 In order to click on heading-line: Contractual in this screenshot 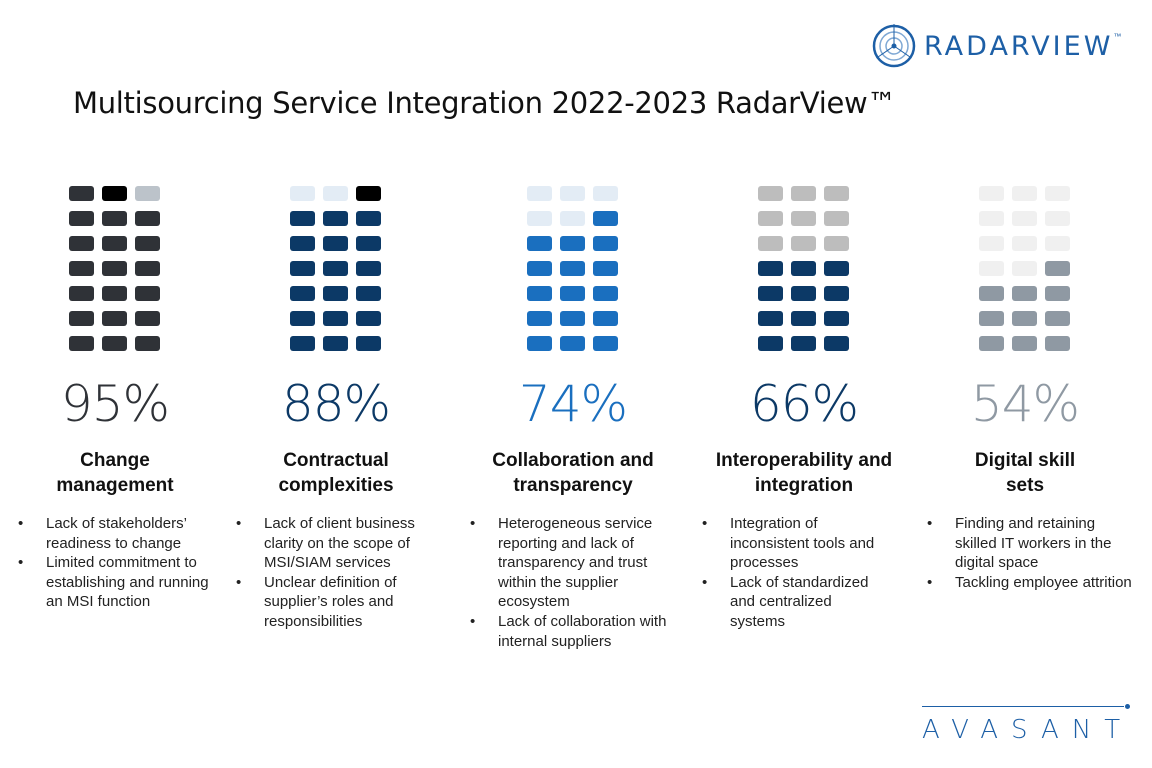, I will do `click(336, 460)`.